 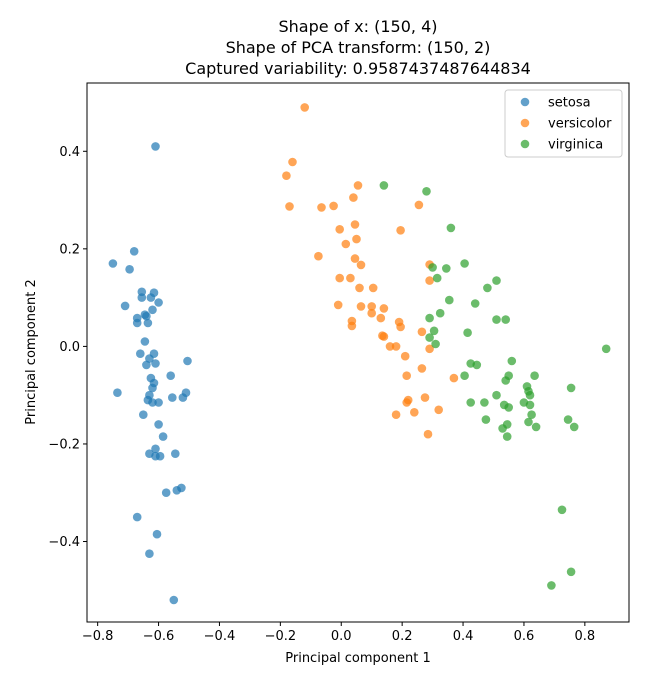 What do you see at coordinates (525, 123) in the screenshot?
I see `legend-marker-versicolor` at bounding box center [525, 123].